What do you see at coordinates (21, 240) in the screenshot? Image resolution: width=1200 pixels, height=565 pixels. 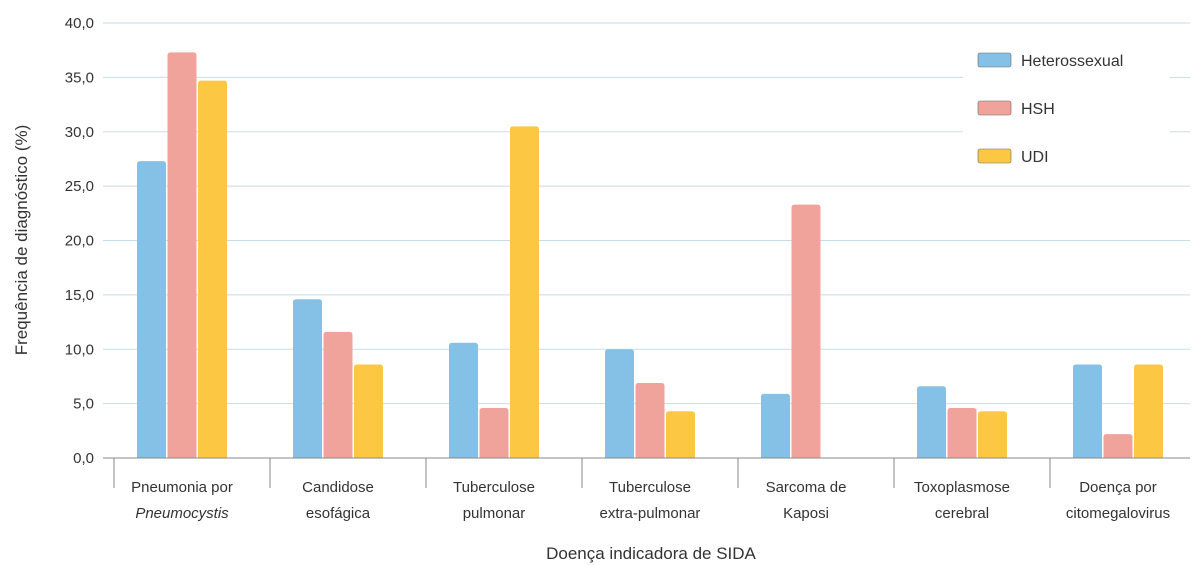 I see `y-axis-title: Frequência de diagnóstico (%)` at bounding box center [21, 240].